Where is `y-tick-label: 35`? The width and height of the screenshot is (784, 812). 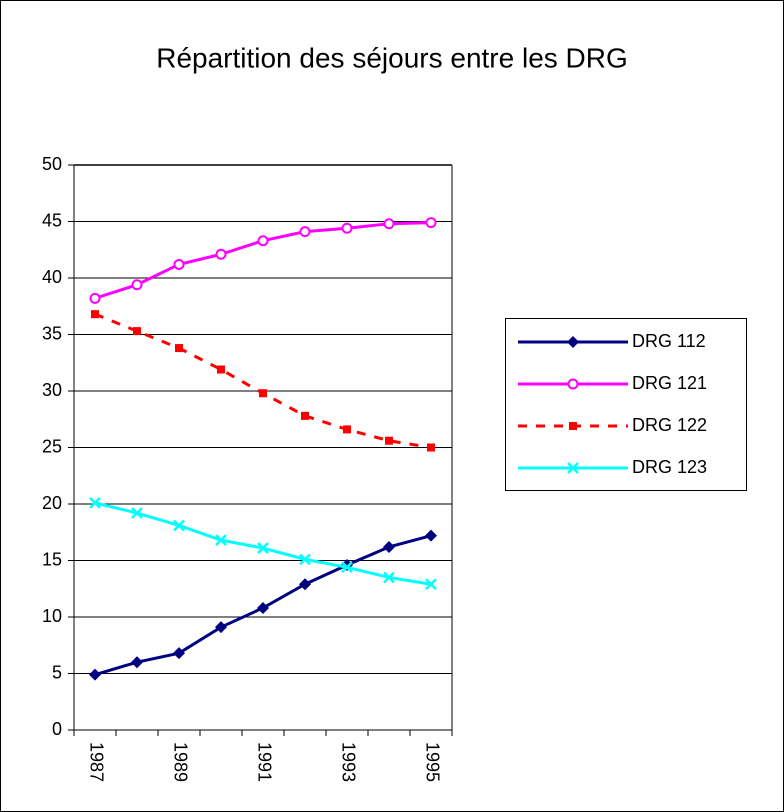 y-tick-label: 35 is located at coordinates (52, 333).